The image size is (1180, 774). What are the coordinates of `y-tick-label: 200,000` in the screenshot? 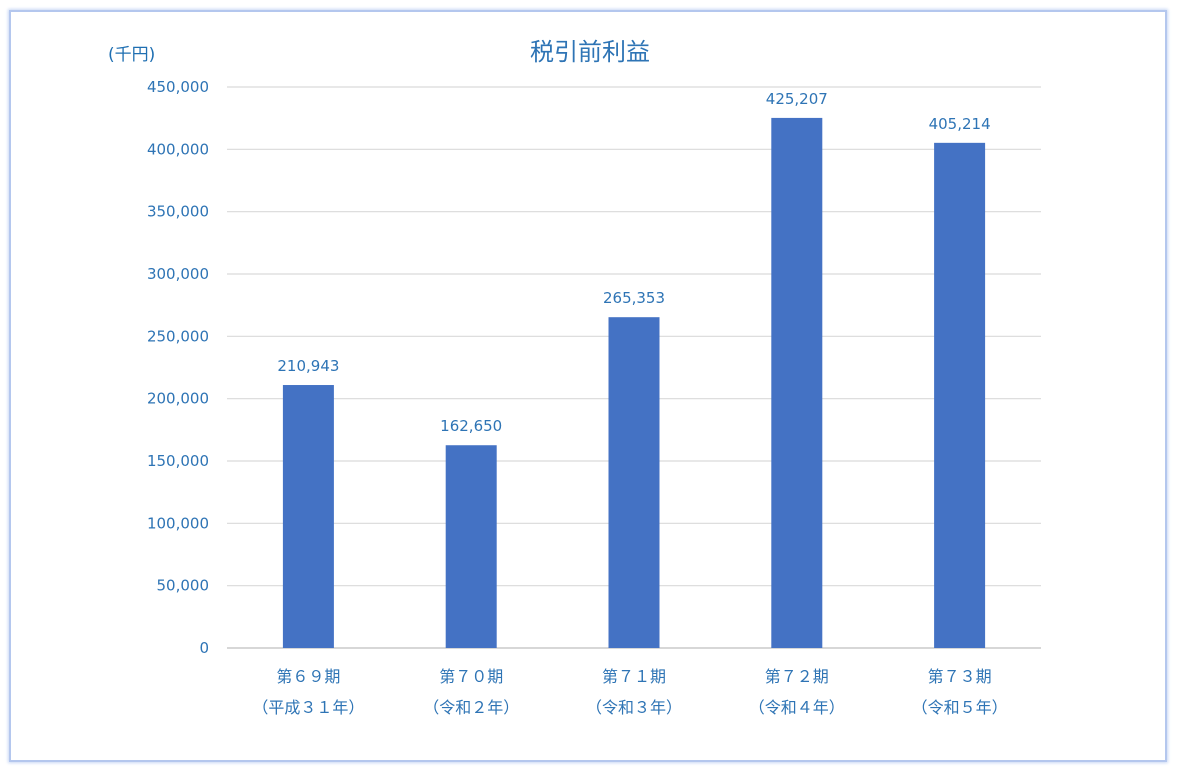 It's located at (178, 399).